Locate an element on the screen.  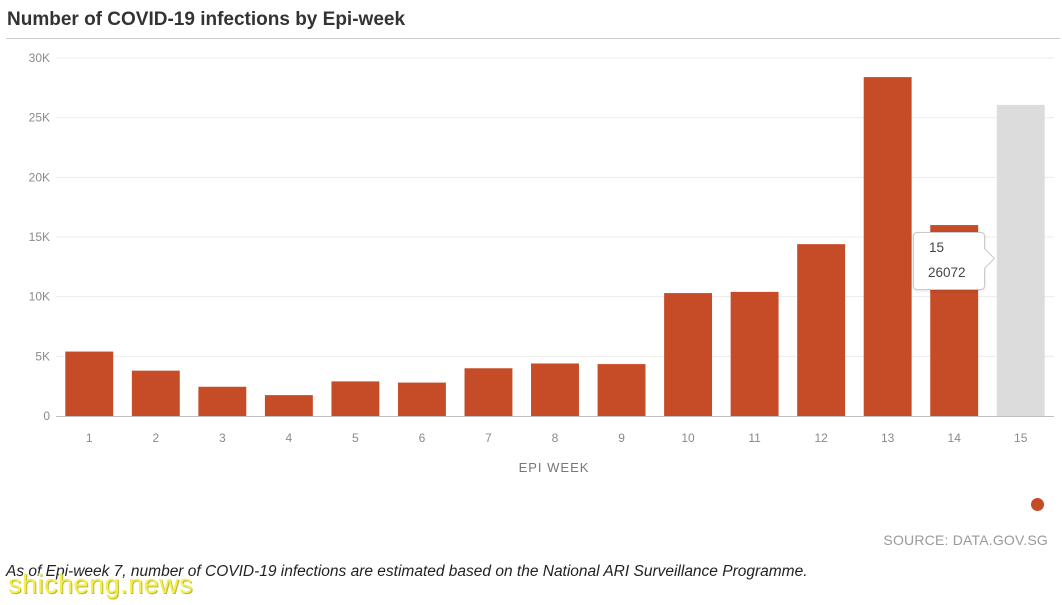
x-tick-label: 6 is located at coordinates (422, 438).